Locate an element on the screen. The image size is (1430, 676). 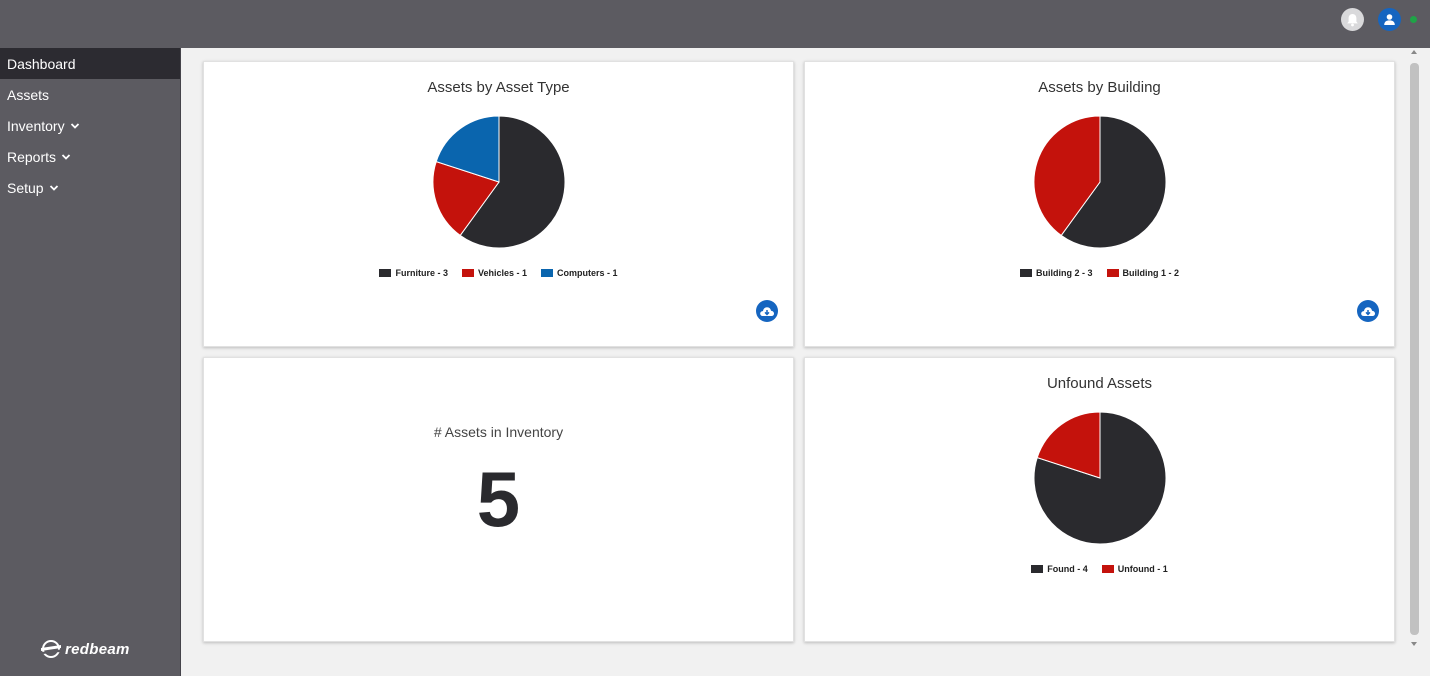
pie-slice-vehicles is located at coordinates (466, 198).